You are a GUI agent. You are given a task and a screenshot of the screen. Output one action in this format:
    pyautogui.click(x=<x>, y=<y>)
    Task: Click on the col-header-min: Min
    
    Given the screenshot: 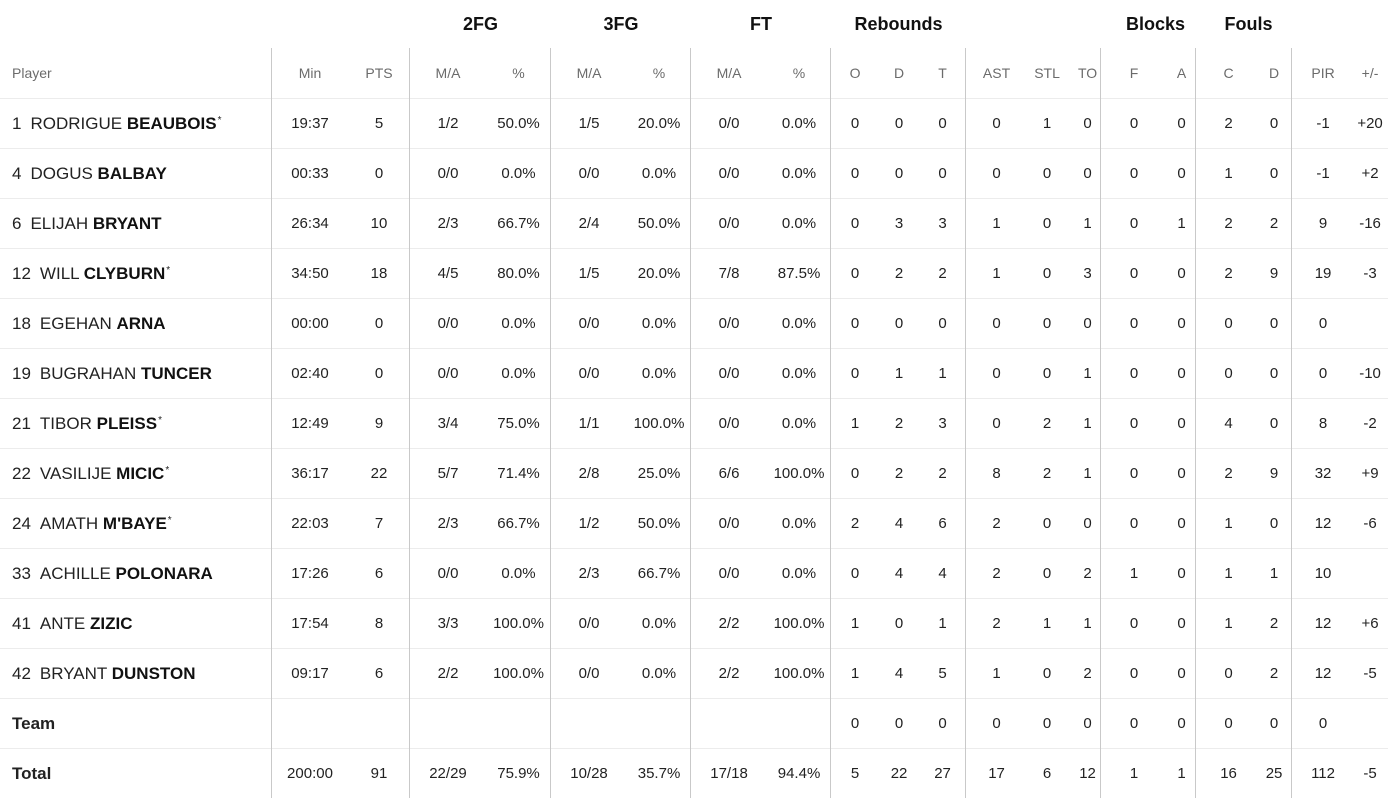 What is the action you would take?
    pyautogui.click(x=310, y=73)
    